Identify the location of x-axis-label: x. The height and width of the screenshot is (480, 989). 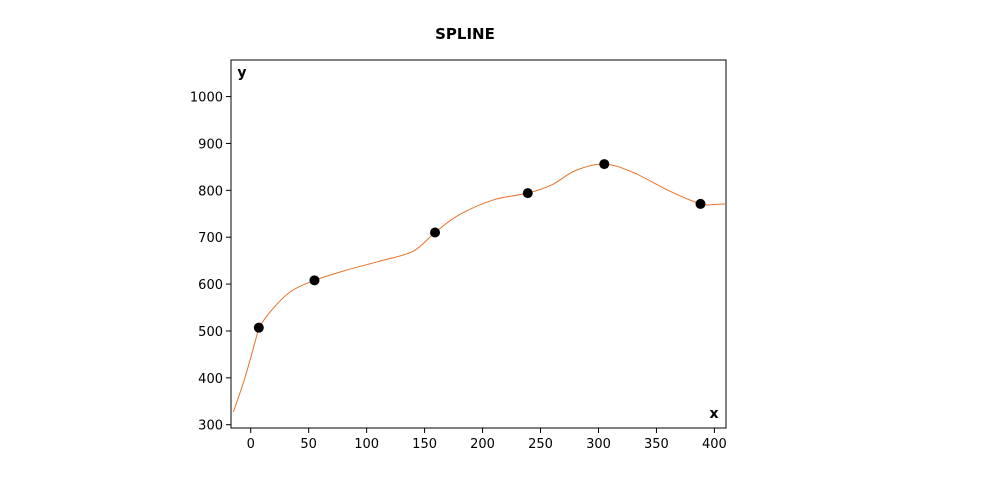
(713, 414).